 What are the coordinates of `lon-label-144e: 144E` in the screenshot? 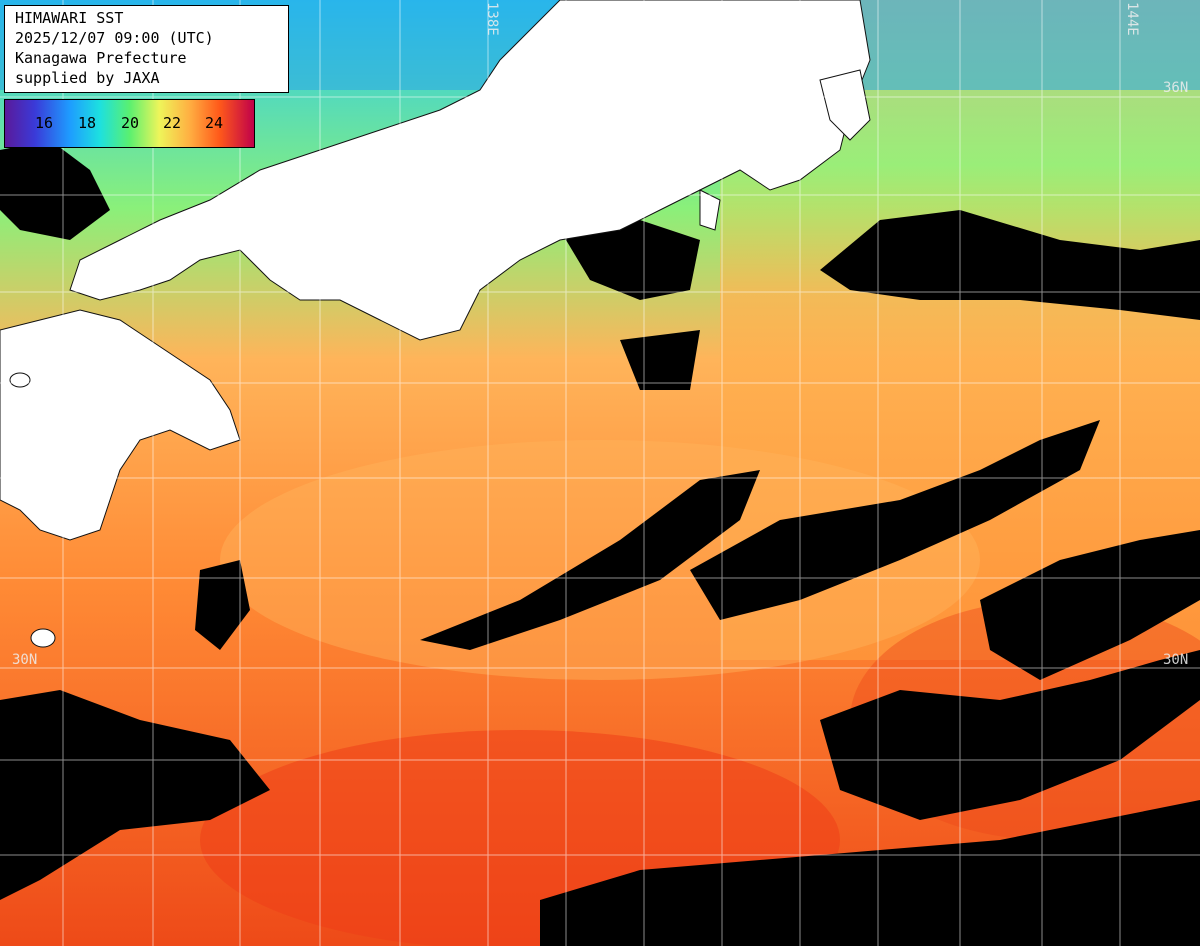 It's located at (1132, 19).